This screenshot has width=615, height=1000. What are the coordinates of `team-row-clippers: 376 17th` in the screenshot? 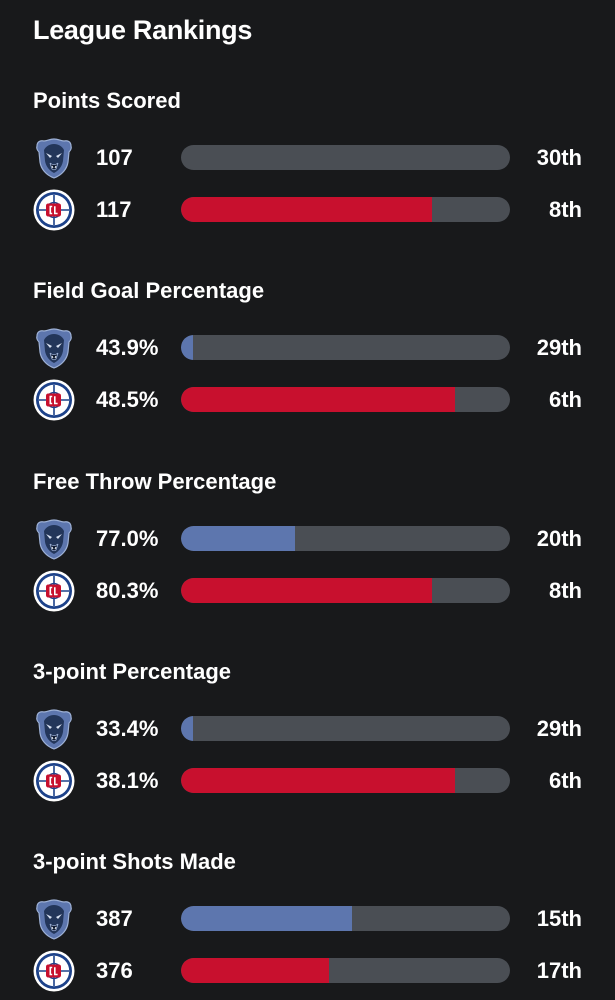 It's located at (307, 971).